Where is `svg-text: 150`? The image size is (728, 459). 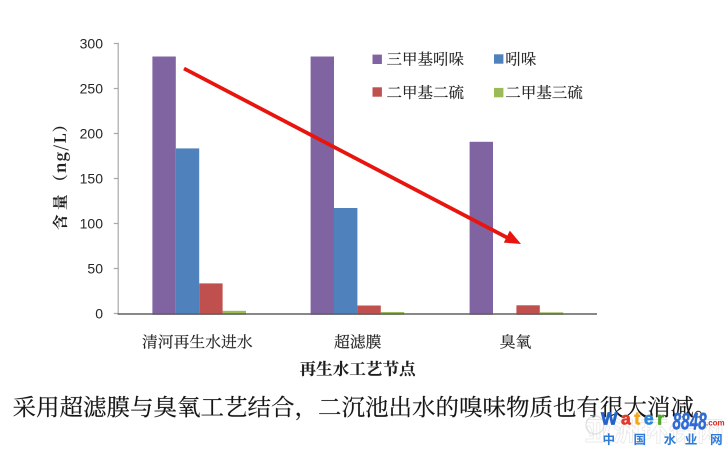
svg-text: 150 is located at coordinates (92, 179).